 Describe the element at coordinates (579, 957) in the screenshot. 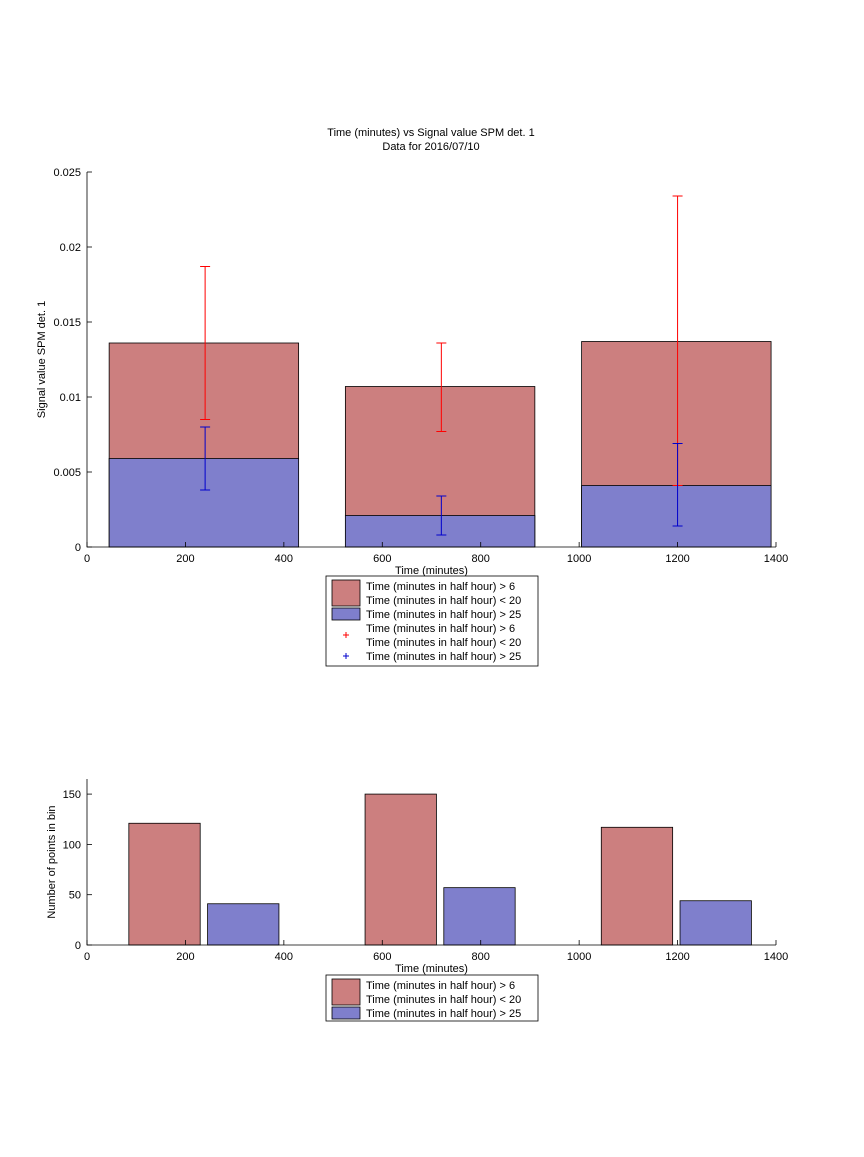

I see `chart2-xtick-label-5: 1000` at that location.